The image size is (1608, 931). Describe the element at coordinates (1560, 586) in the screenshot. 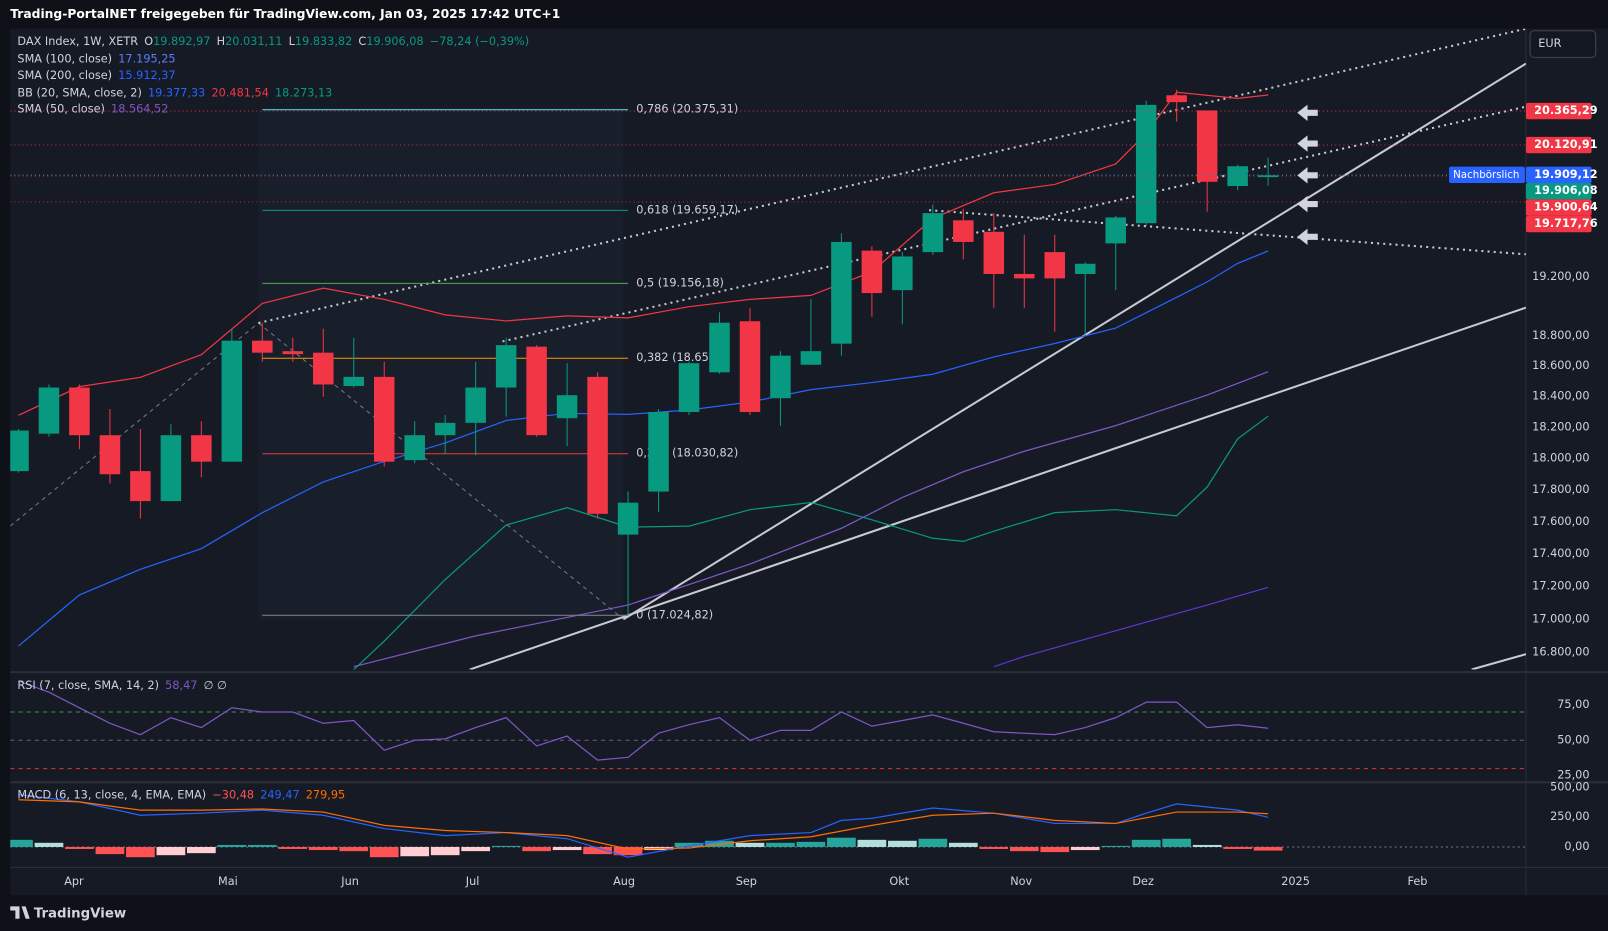

I see `y-tick-label: 17.200,00` at that location.